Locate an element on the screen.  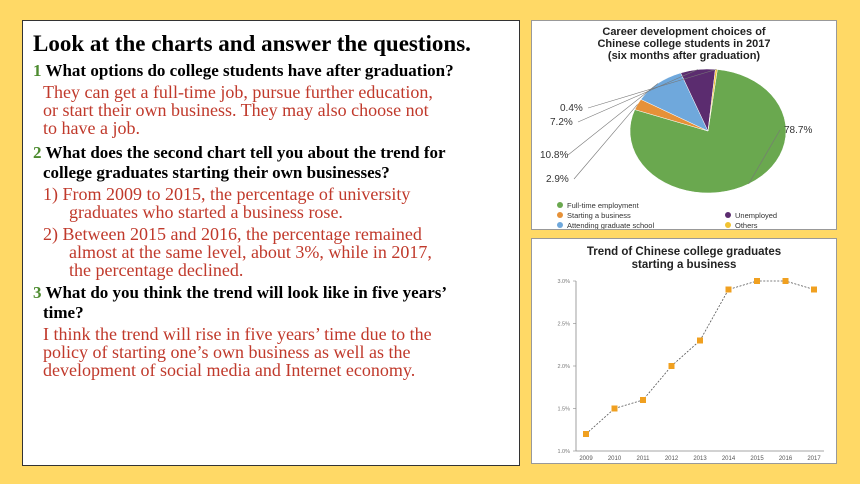
x-tick-label: 2009 is located at coordinates (586, 459).